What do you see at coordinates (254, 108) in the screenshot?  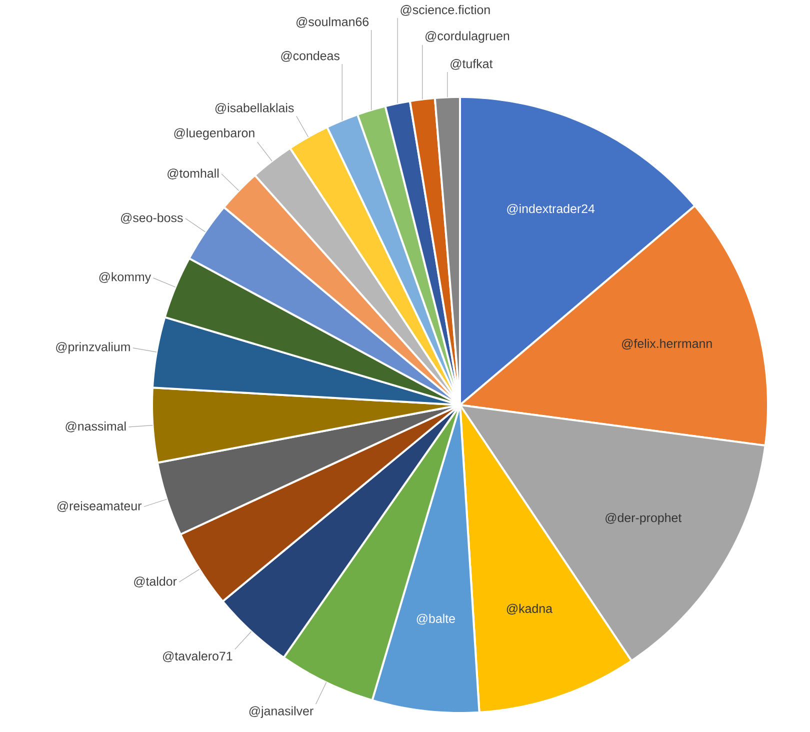 I see `slice-label: @isabellaklais` at bounding box center [254, 108].